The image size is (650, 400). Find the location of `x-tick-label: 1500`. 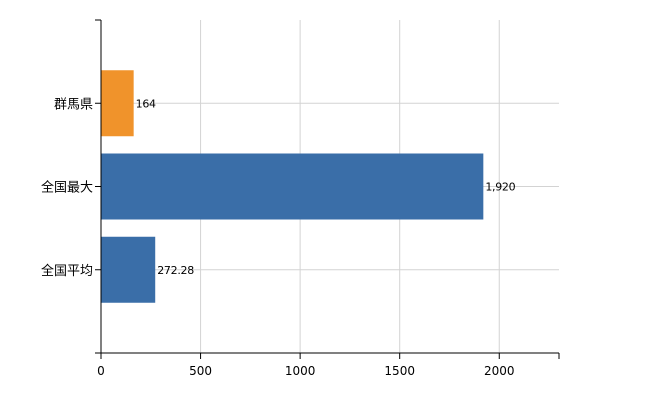

x-tick-label: 1500 is located at coordinates (399, 371).